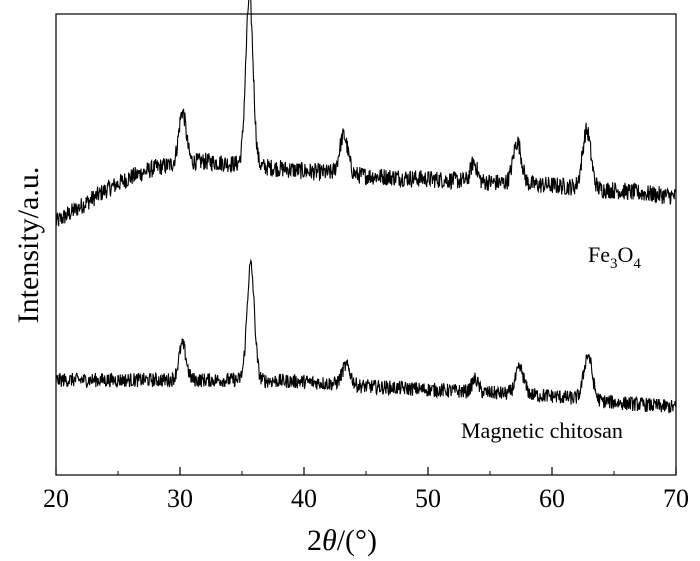  I want to click on x-tick-label: 50, so click(428, 498).